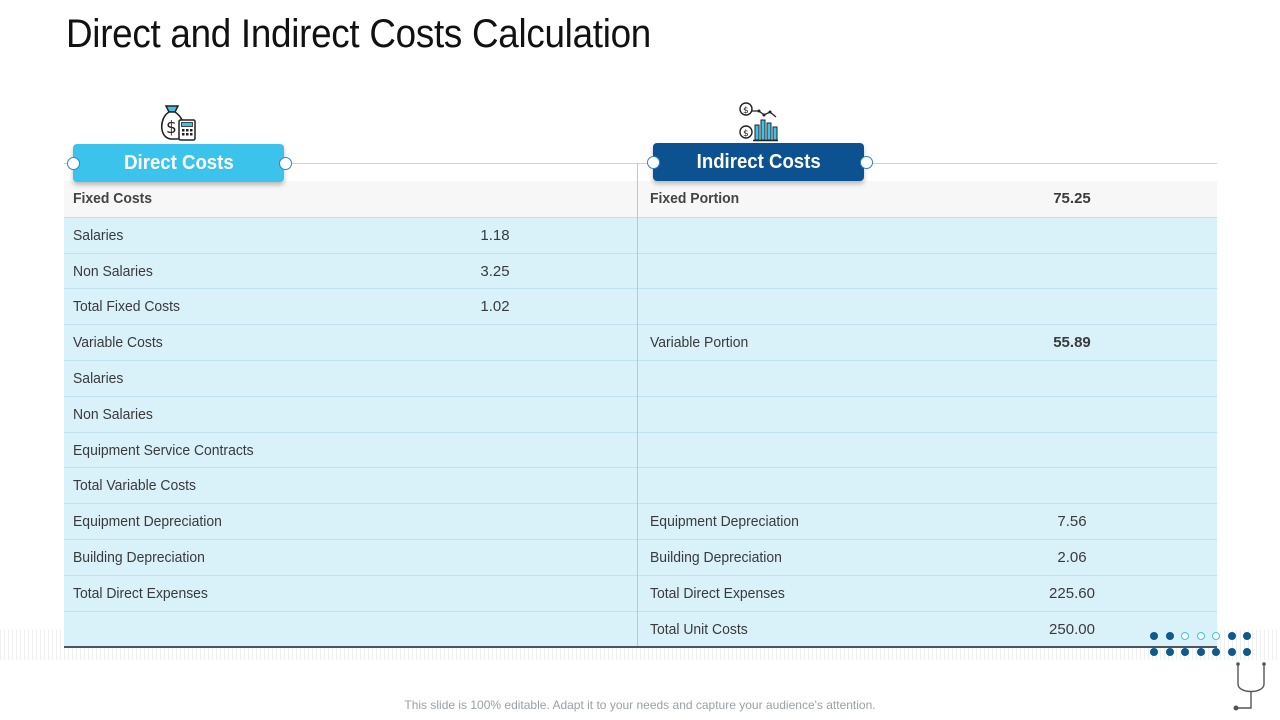 The width and height of the screenshot is (1280, 720). I want to click on indirect-row-label: Equipment Depreciation, so click(724, 522).